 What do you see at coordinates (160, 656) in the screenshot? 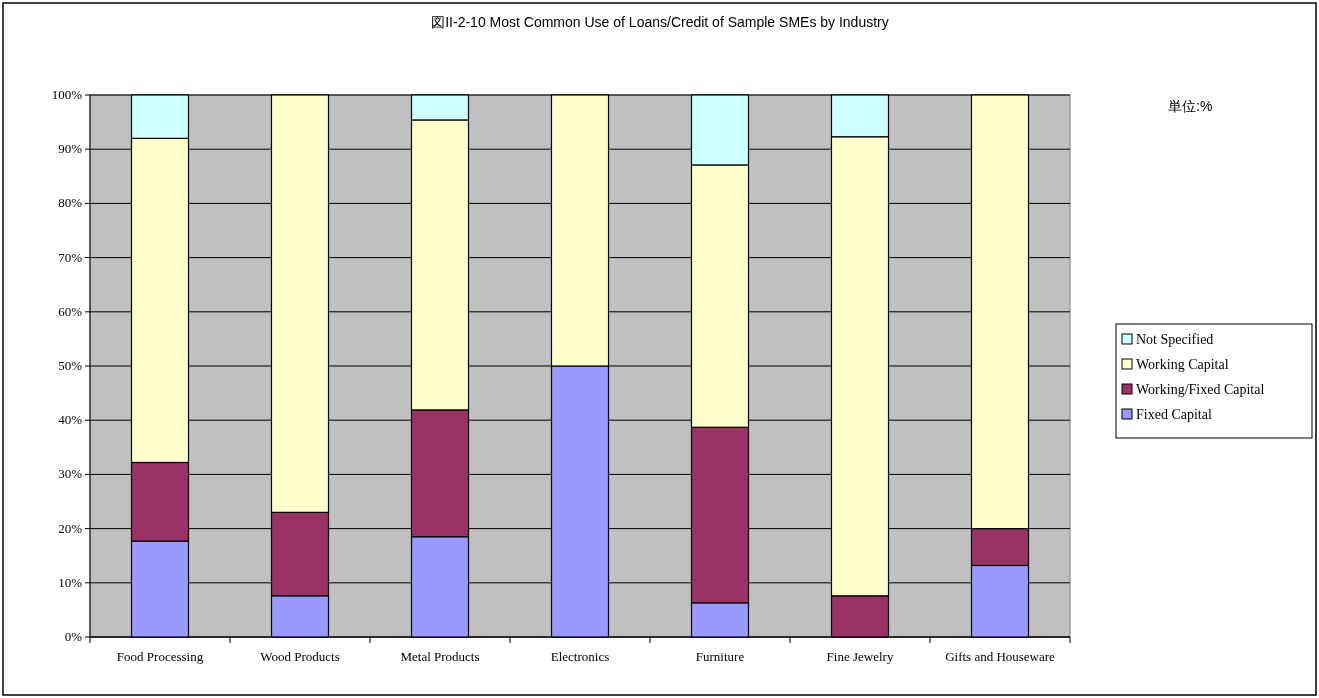
I see `x-tick-label: Food Processing` at bounding box center [160, 656].